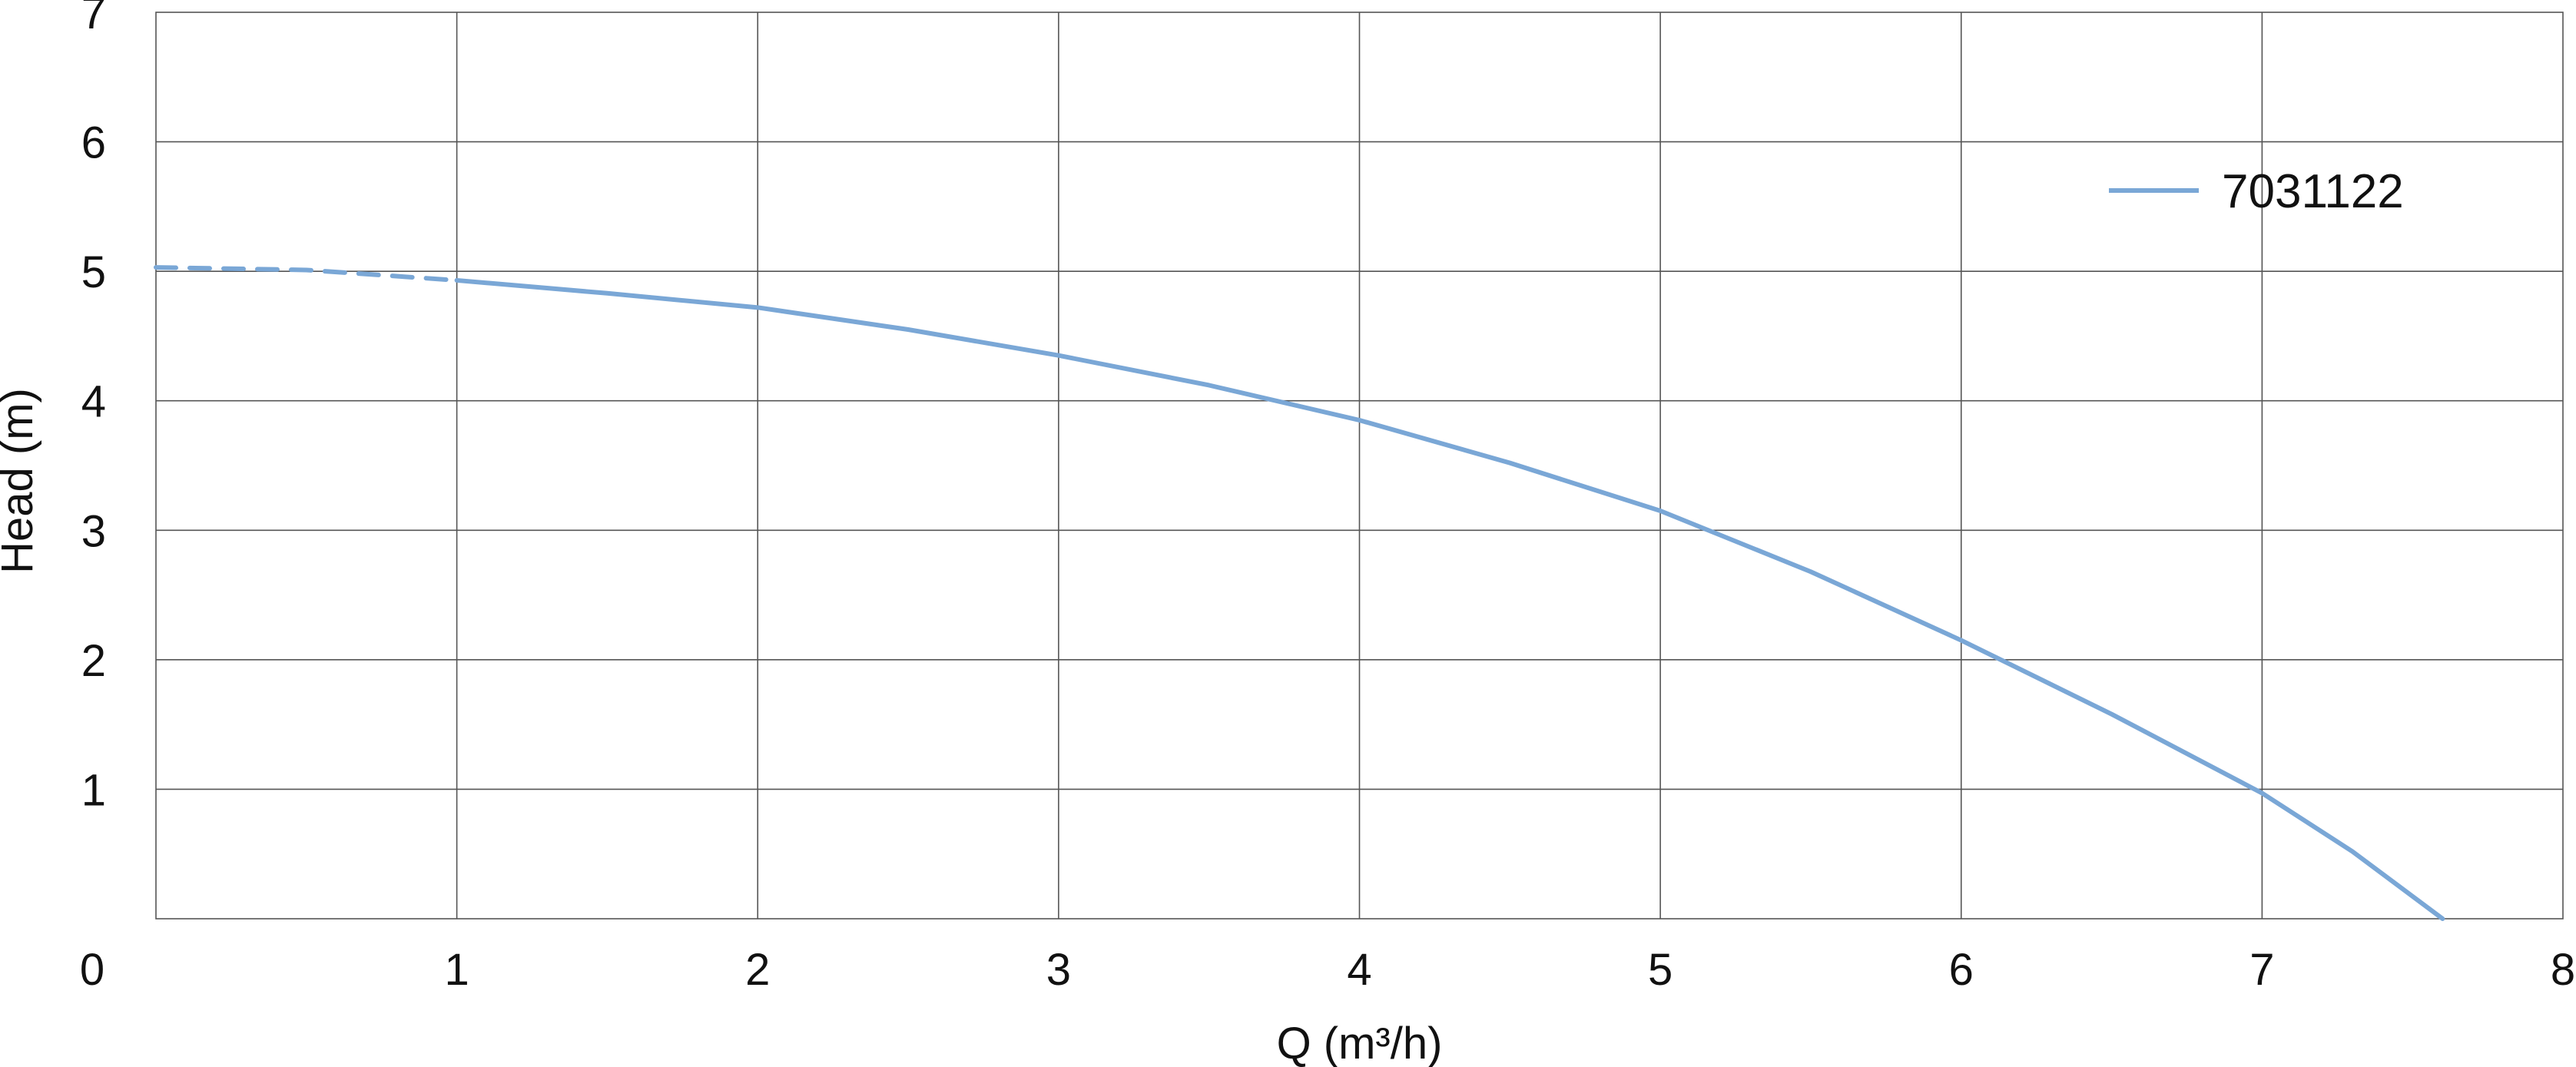 This screenshot has height=1067, width=2576. What do you see at coordinates (93, 531) in the screenshot?
I see `y-tick-label-3: 3` at bounding box center [93, 531].